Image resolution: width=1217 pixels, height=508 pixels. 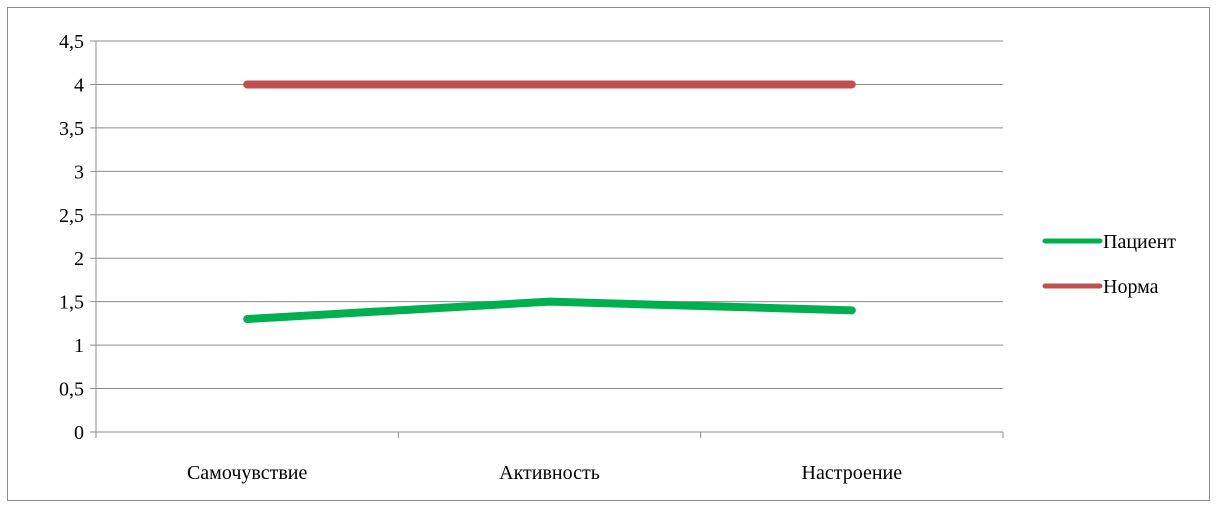 I want to click on y-tick-label: 0,5, so click(x=71, y=390).